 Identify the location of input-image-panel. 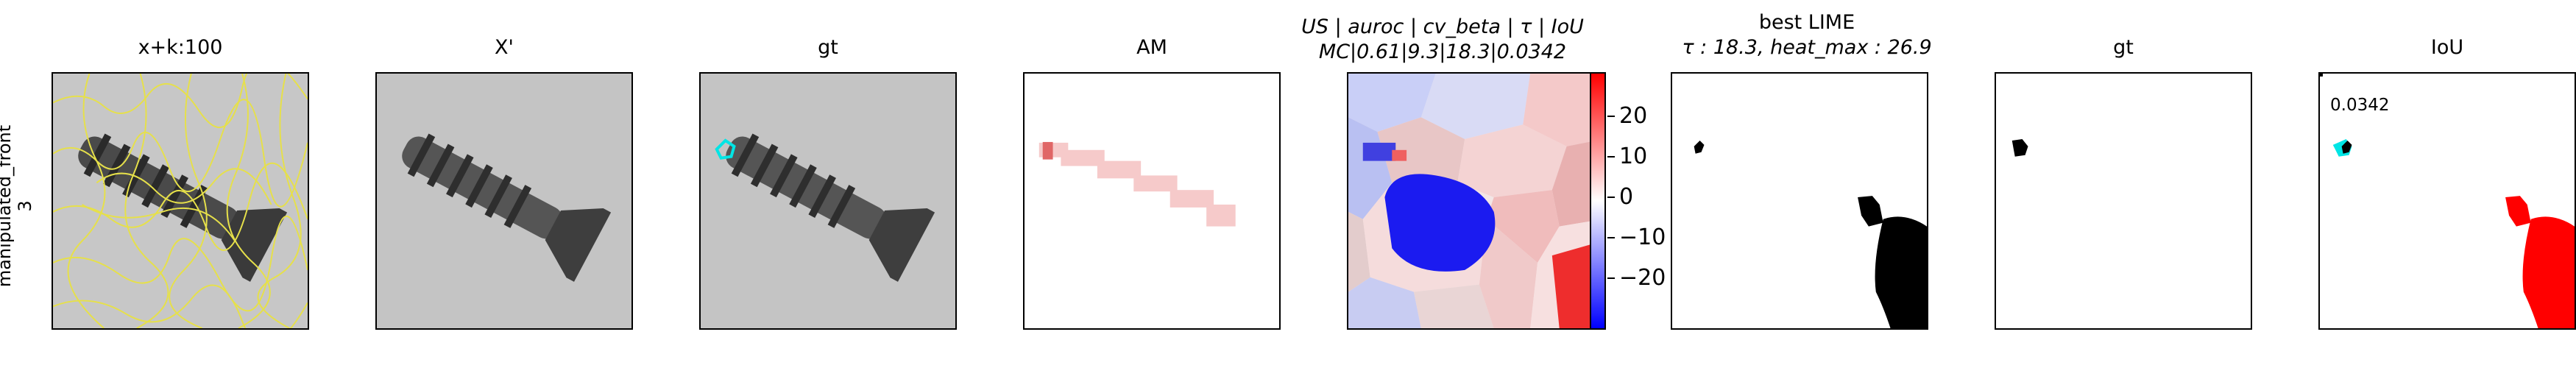
(180, 201).